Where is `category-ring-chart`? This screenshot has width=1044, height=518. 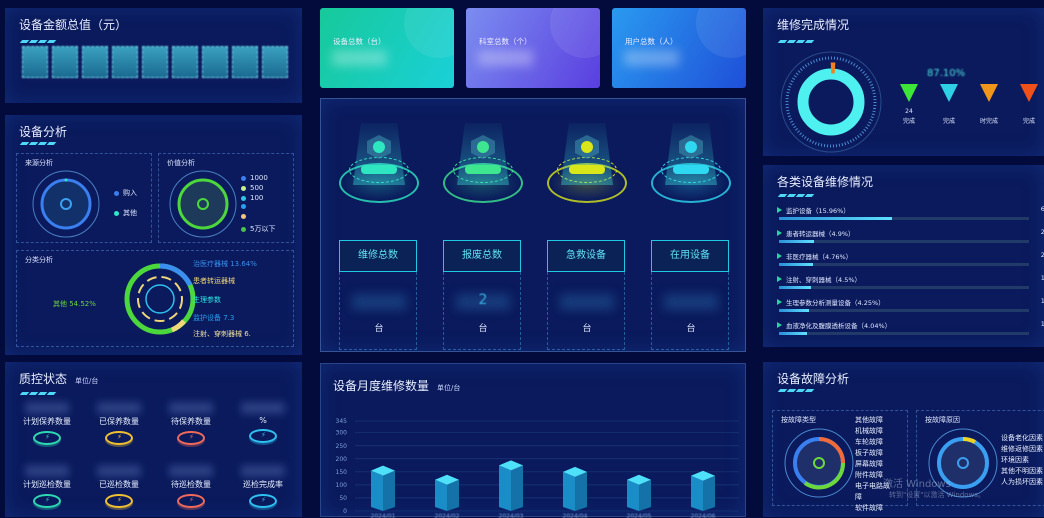 category-ring-chart is located at coordinates (160, 299).